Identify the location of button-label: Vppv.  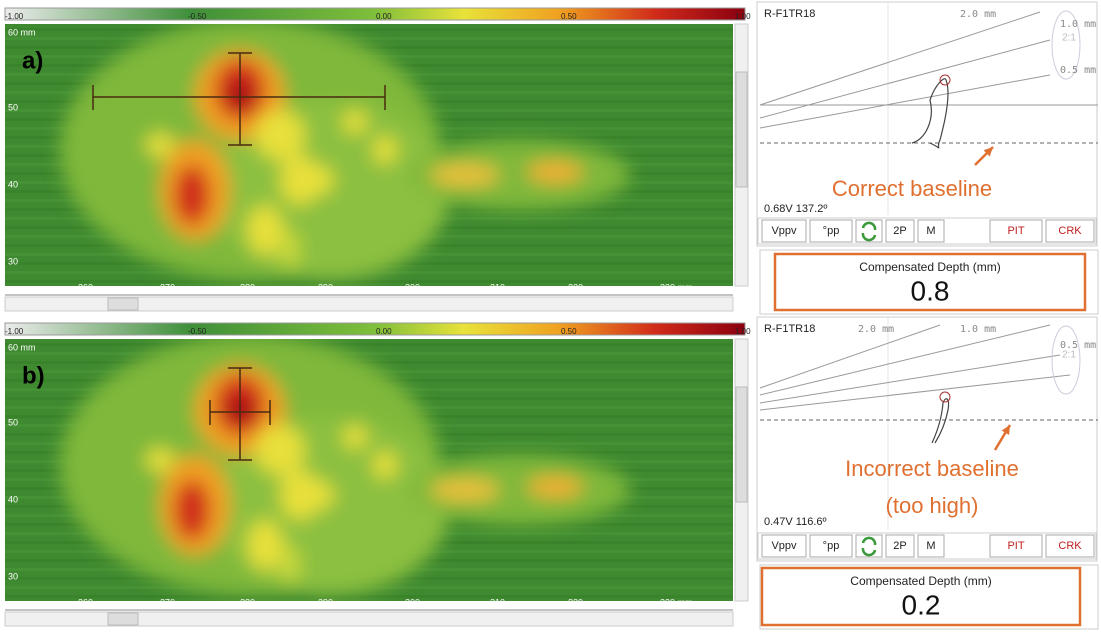
(784, 546).